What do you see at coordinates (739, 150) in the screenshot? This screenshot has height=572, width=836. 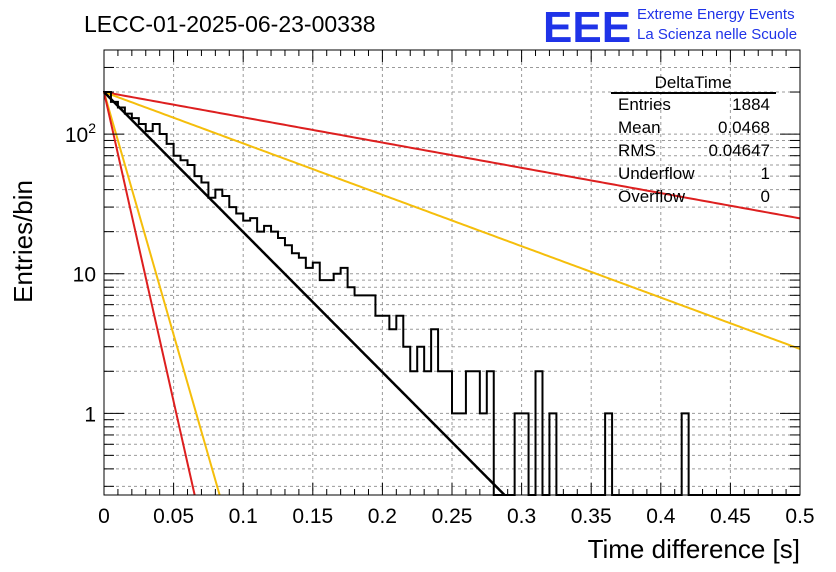 I see `stats-rms-value: 0.04647` at bounding box center [739, 150].